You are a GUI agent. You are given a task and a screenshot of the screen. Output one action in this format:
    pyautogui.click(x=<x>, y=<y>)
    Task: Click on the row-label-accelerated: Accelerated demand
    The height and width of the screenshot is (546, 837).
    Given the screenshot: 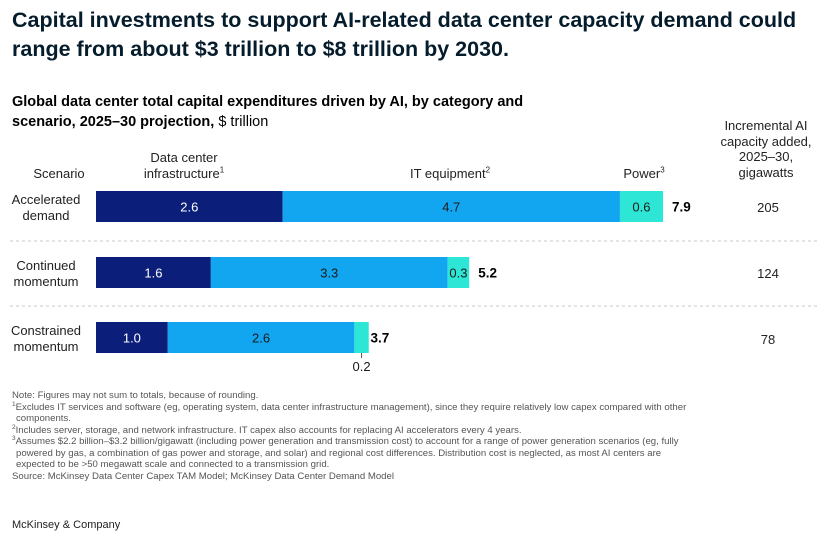 What is the action you would take?
    pyautogui.click(x=46, y=208)
    